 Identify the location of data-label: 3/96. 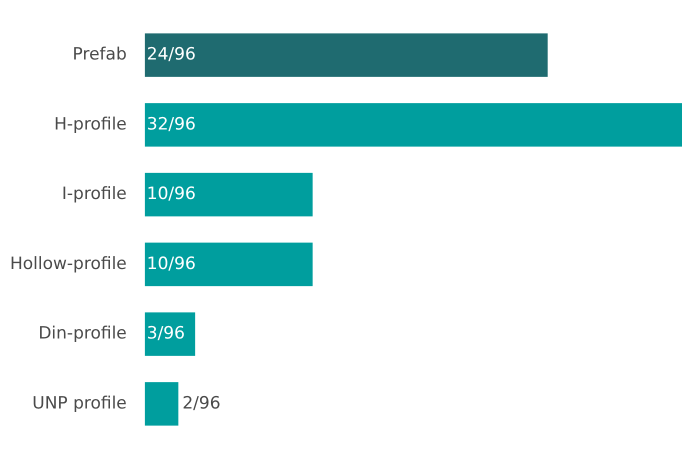
(165, 334).